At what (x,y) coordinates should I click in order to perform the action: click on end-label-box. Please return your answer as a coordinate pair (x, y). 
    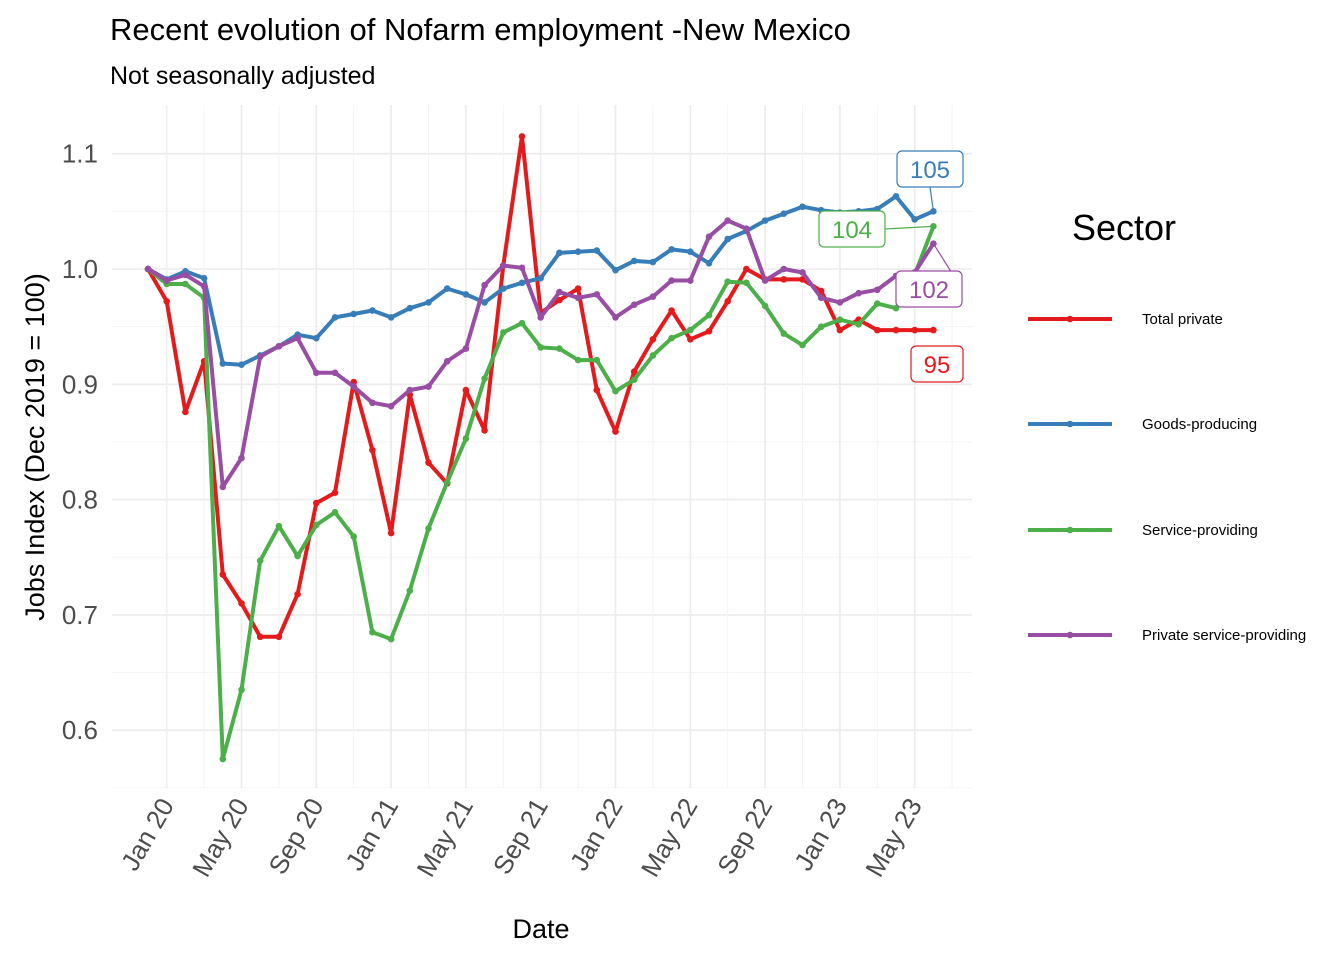
    Looking at the image, I should click on (937, 364).